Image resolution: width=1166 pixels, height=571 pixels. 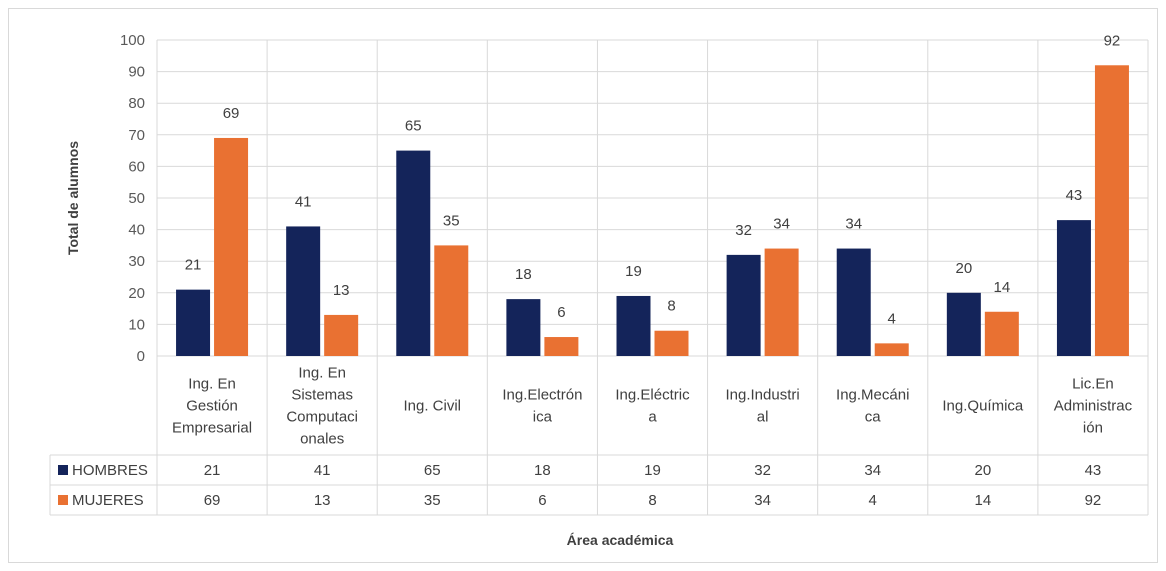 I want to click on category-label: al, so click(x=763, y=417).